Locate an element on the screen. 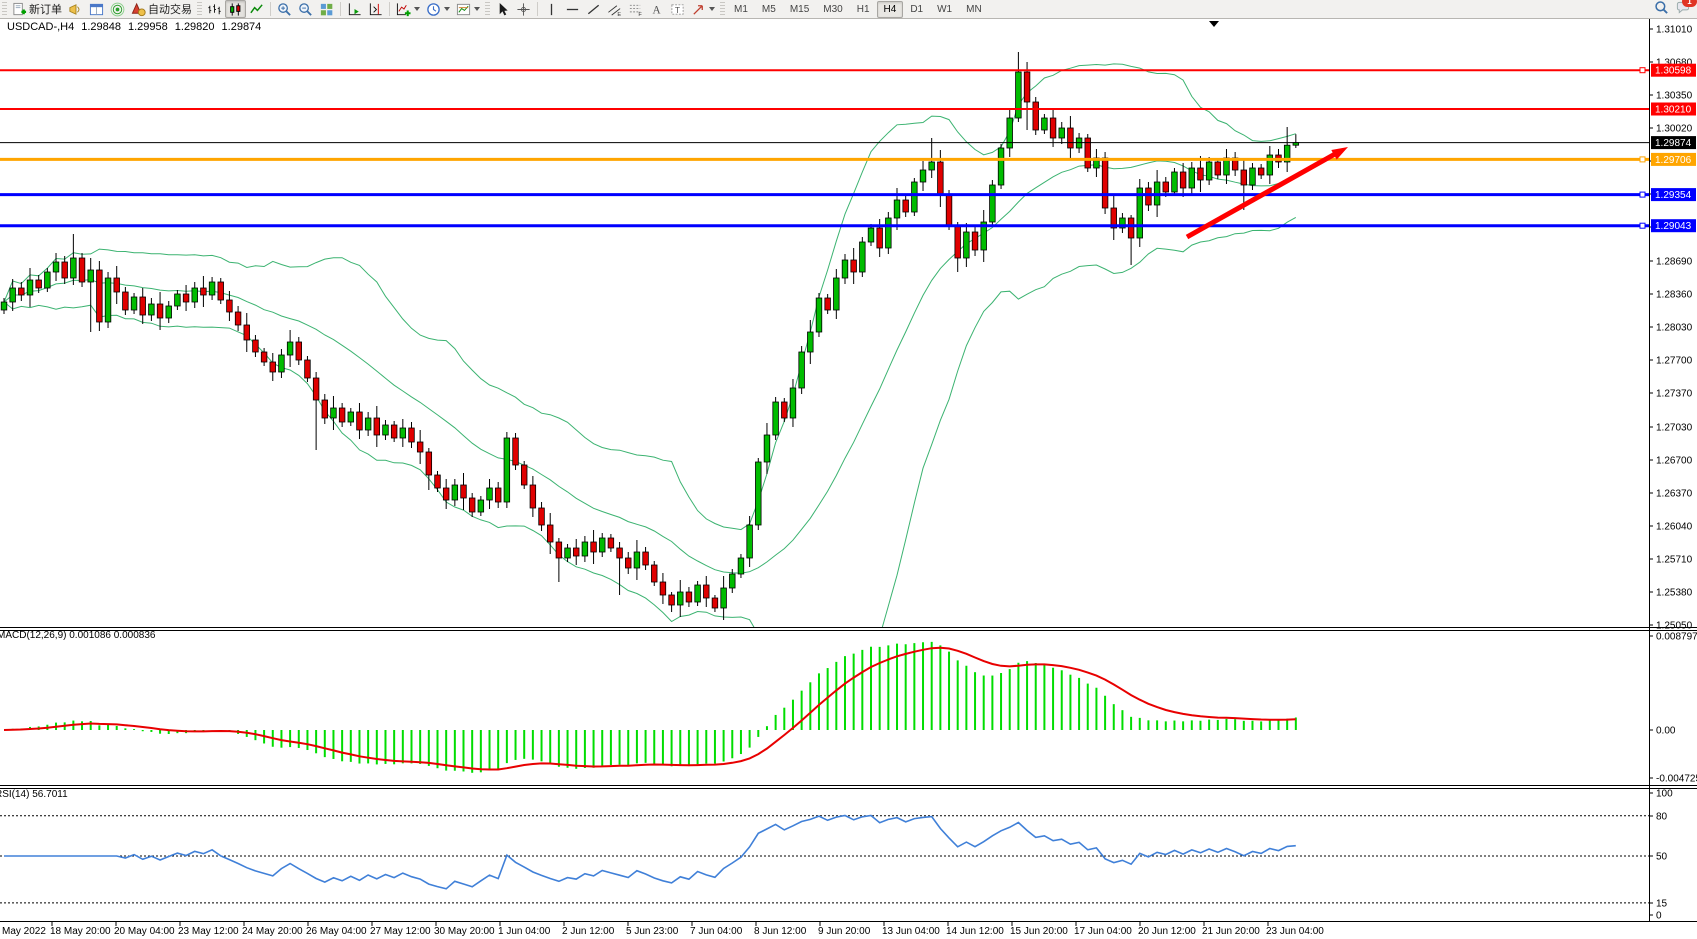  bar-chart-icon is located at coordinates (214, 9).